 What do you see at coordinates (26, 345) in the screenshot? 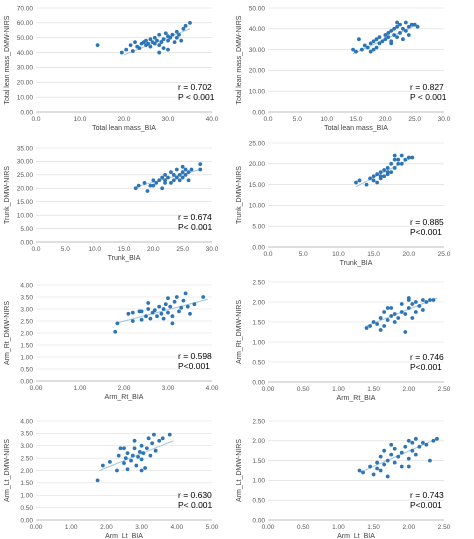
I see `y-tick-label: 1.50` at bounding box center [26, 345].